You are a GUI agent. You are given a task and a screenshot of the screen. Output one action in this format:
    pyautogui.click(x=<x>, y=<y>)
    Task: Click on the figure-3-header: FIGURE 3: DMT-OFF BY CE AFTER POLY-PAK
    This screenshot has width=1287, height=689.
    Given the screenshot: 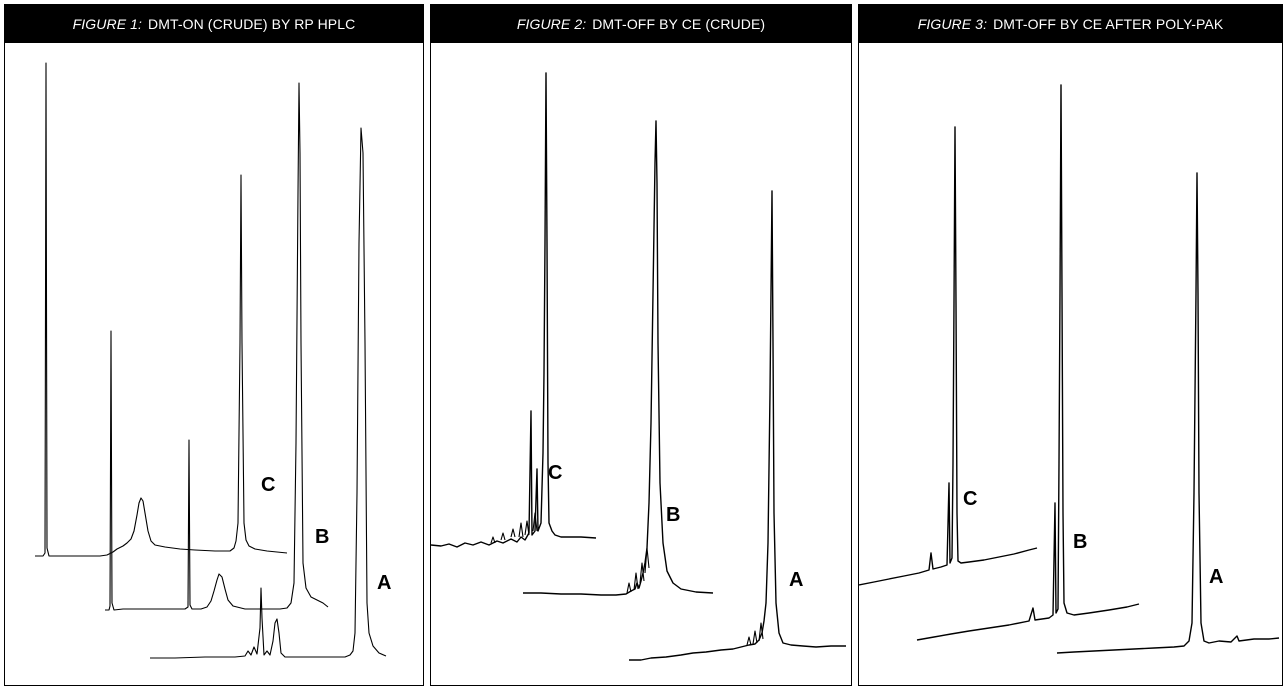 What is the action you would take?
    pyautogui.click(x=1070, y=24)
    